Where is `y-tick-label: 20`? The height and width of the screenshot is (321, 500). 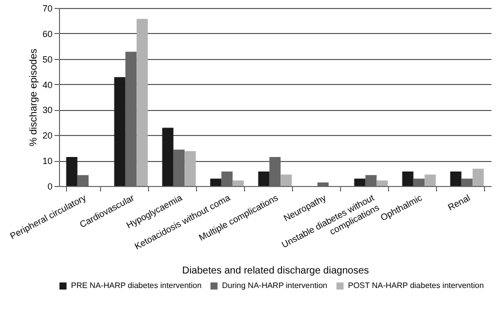 y-tick-label: 20 is located at coordinates (47, 135).